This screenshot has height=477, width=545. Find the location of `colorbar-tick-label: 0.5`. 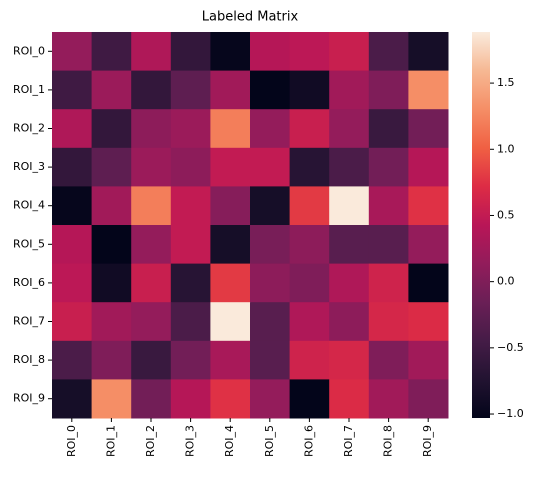

colorbar-tick-label: 0.5 is located at coordinates (506, 214).